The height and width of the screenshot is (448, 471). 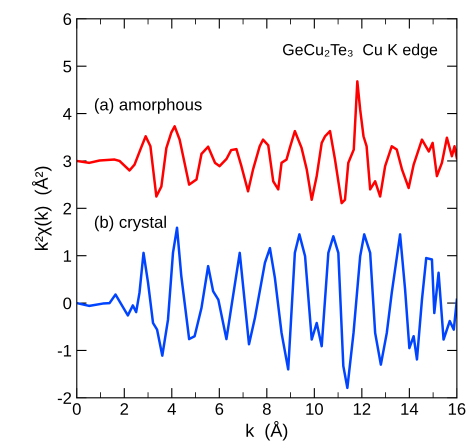 What do you see at coordinates (68, 256) in the screenshot?
I see `y-tick-label: 1` at bounding box center [68, 256].